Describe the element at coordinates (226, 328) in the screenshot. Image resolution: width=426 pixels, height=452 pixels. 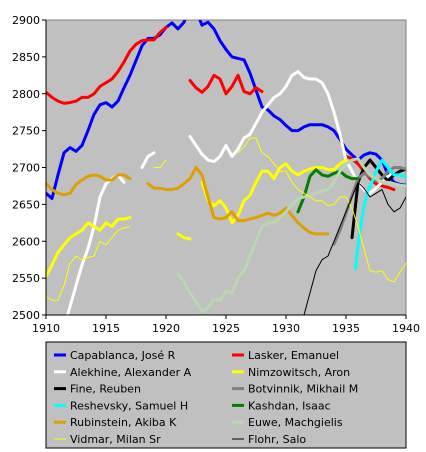
I see `x-tick-label: 1925` at that location.